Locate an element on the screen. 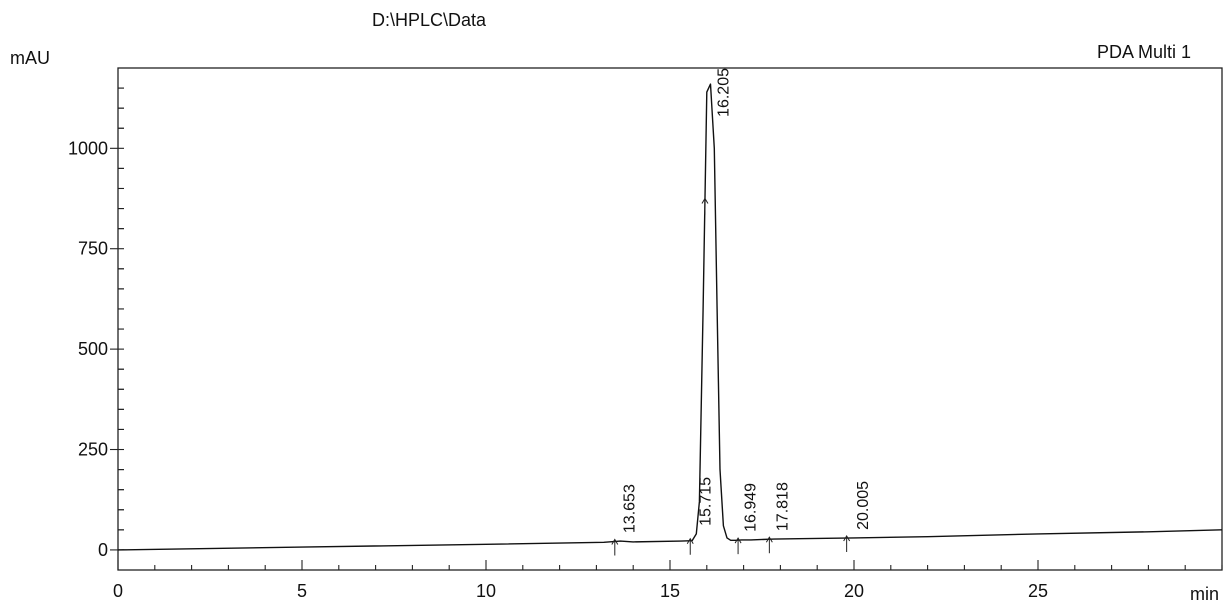 The height and width of the screenshot is (606, 1229). channel-label: PDA Multi 1 is located at coordinates (1144, 52).